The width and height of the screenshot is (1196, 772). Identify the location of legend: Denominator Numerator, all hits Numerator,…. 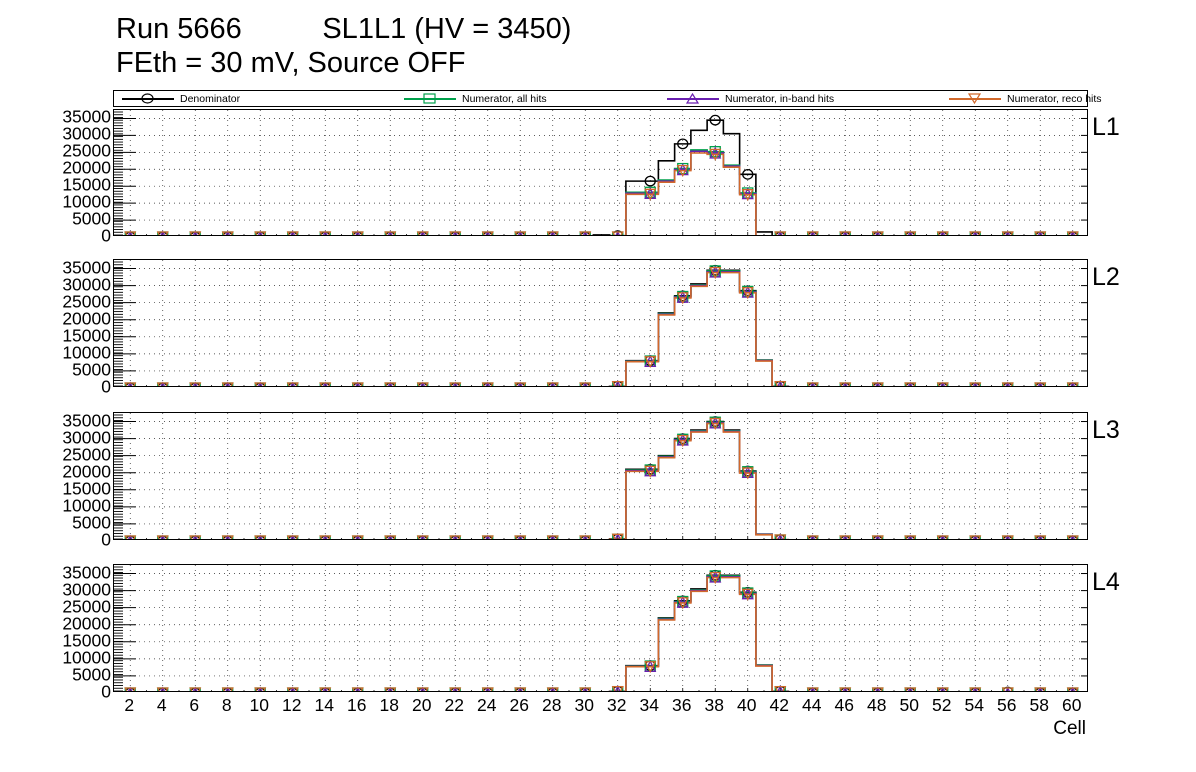
(607, 98).